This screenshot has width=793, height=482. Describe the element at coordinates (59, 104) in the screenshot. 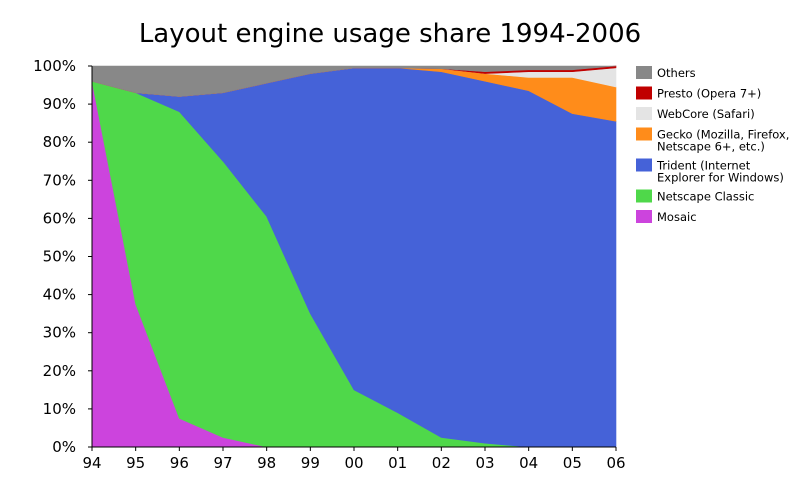

I see `y-tick-label: 90%` at that location.